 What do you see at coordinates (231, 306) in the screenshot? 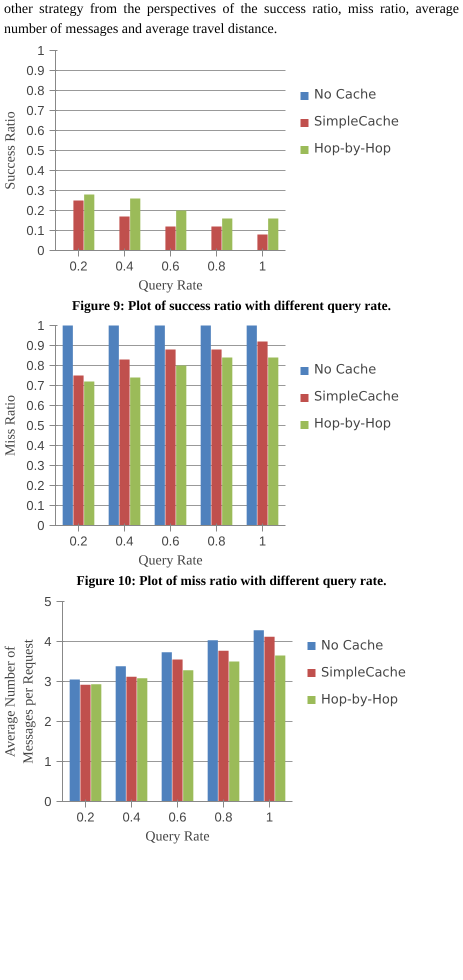
I see `caption: Figure 9: Plot of success ratio with different query rate.` at bounding box center [231, 306].